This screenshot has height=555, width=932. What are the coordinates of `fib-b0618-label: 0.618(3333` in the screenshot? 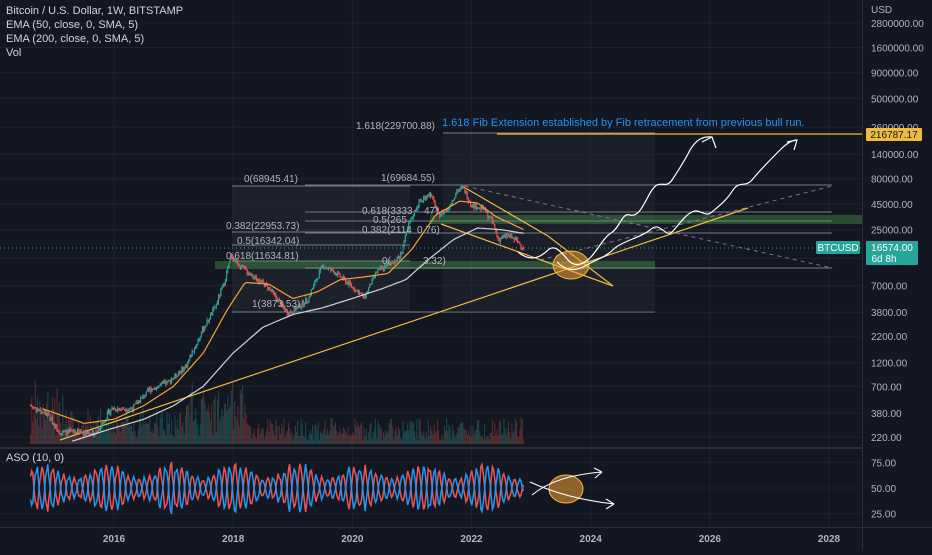 It's located at (387, 211).